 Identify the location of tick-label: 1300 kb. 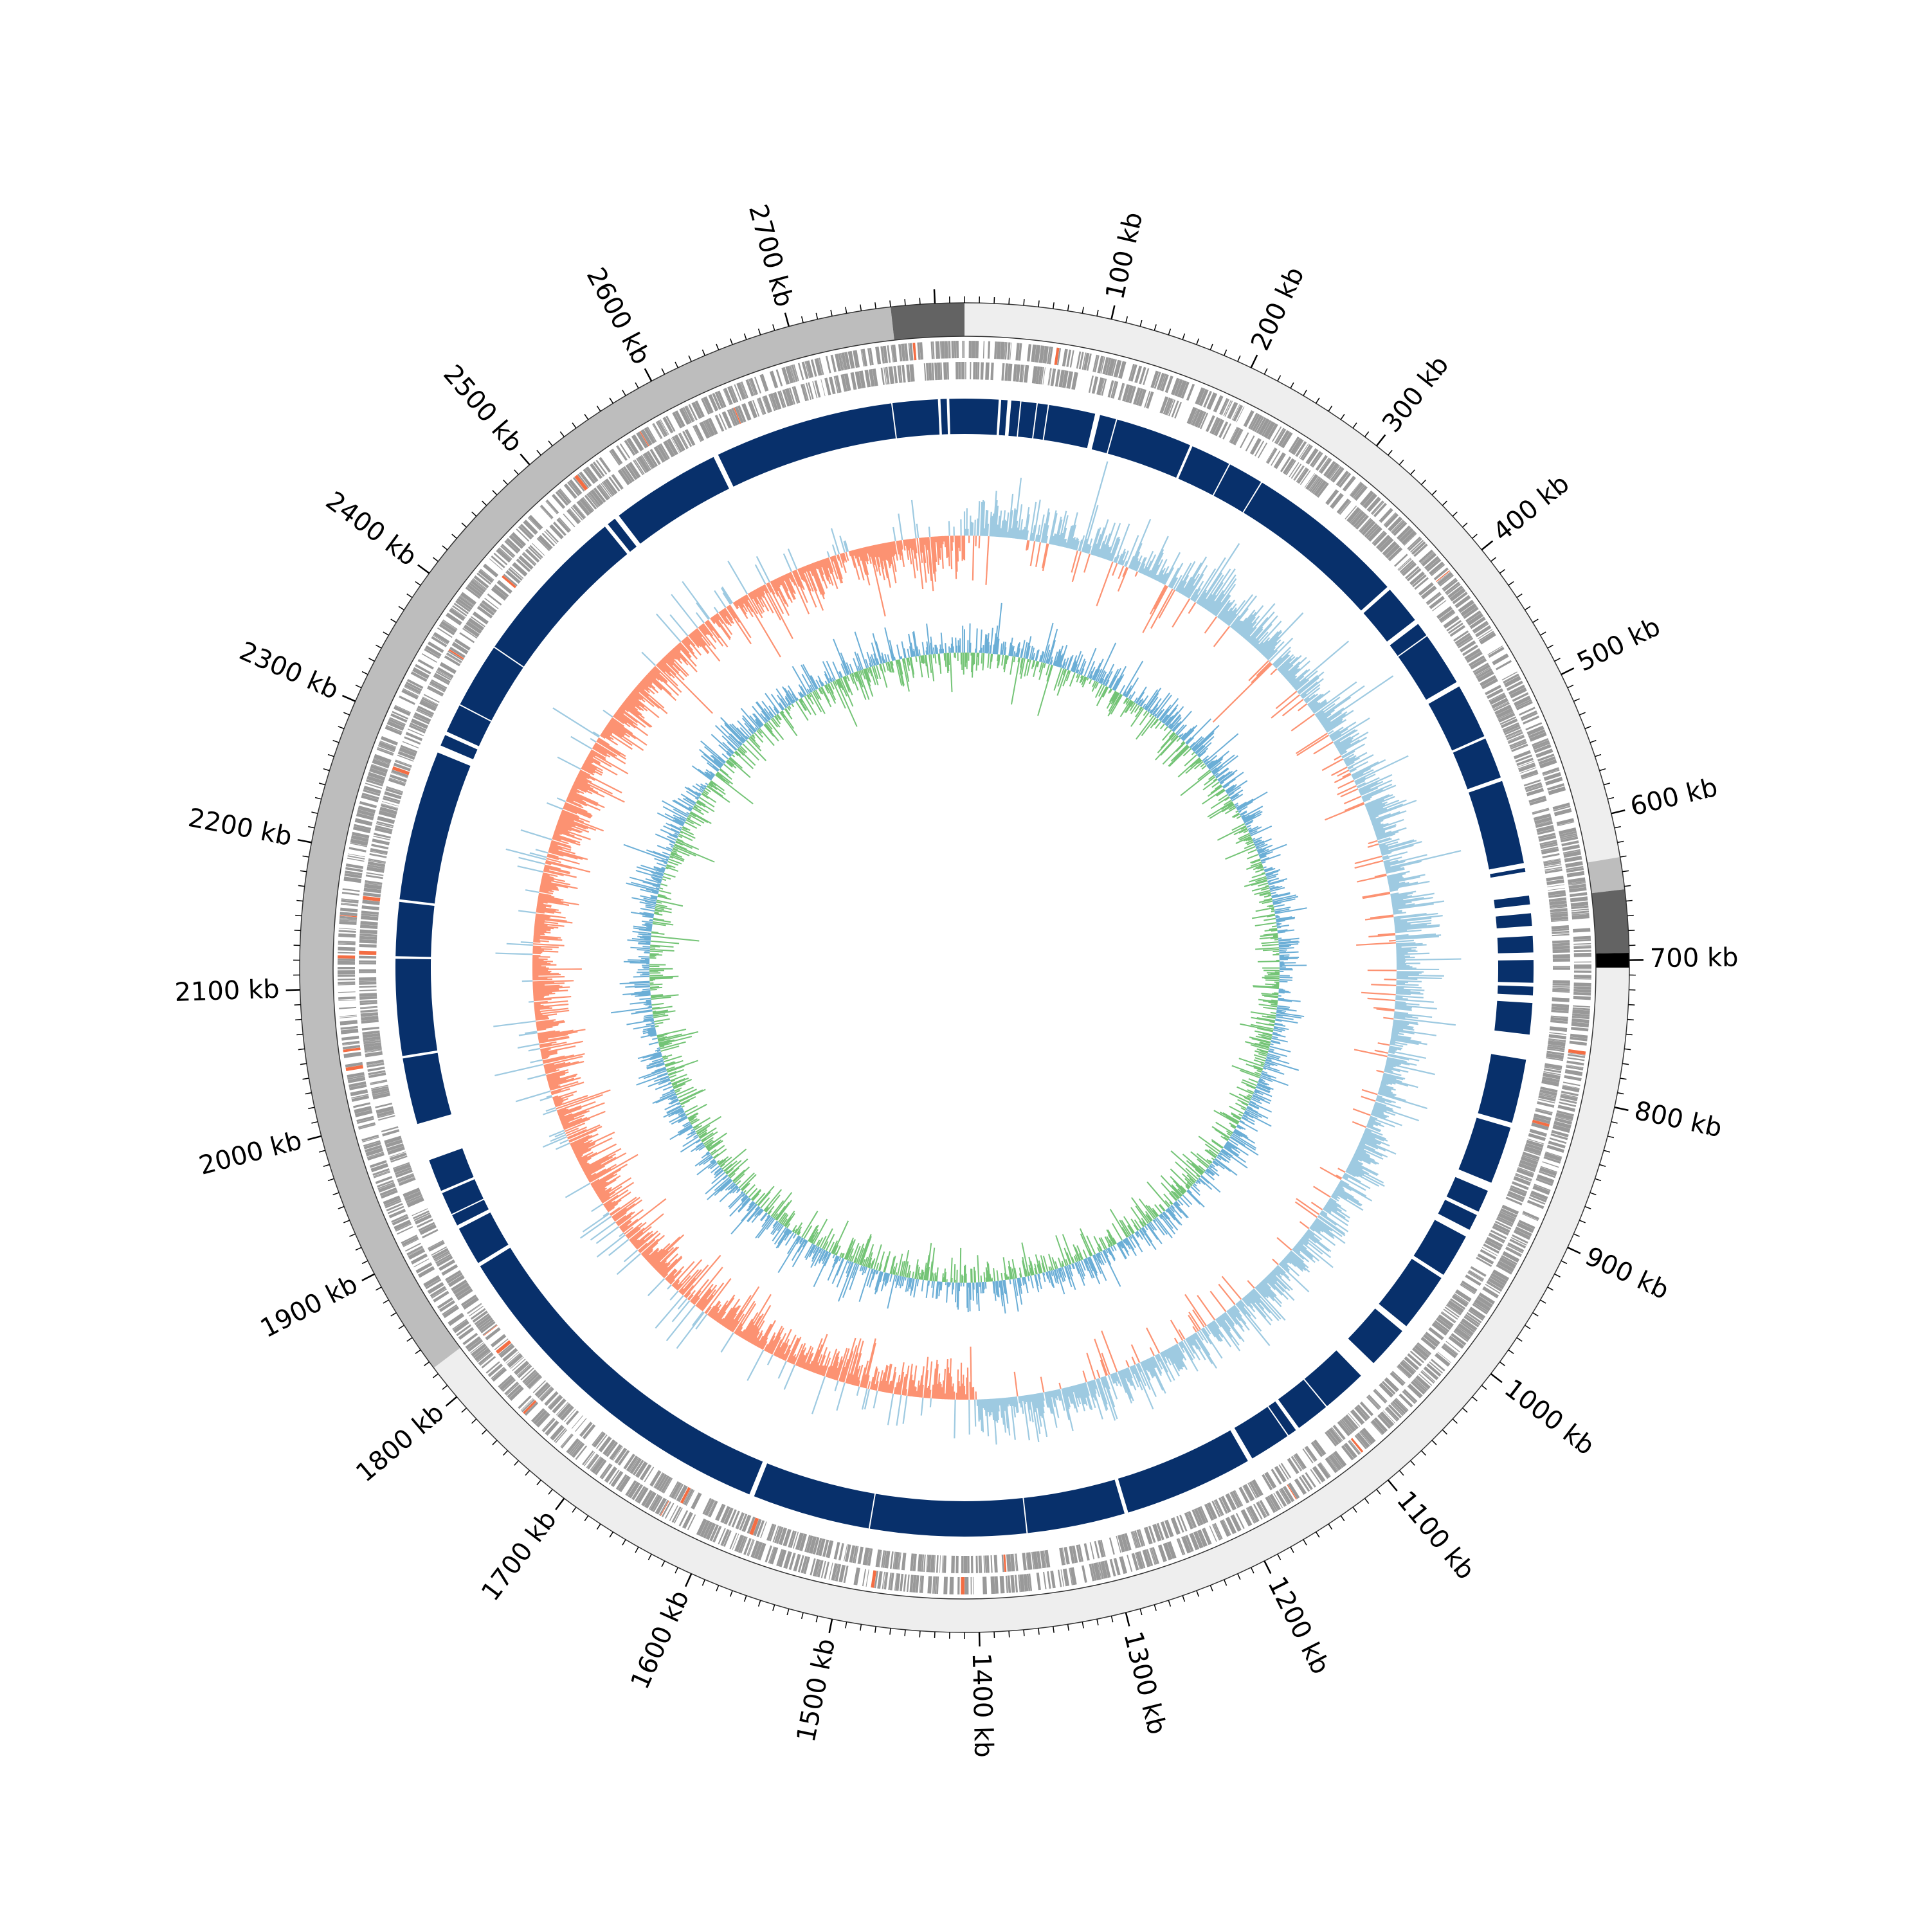
(1145, 1683).